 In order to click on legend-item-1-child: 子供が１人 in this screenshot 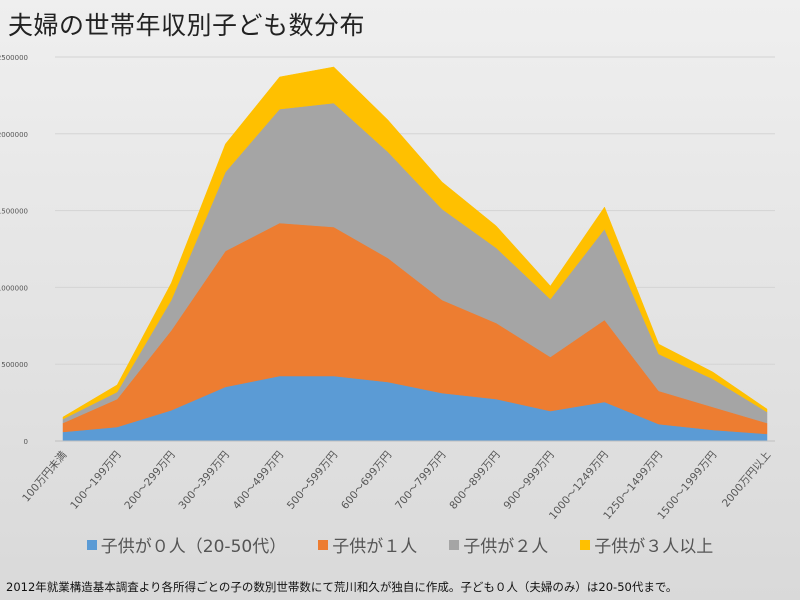, I will do `click(367, 544)`.